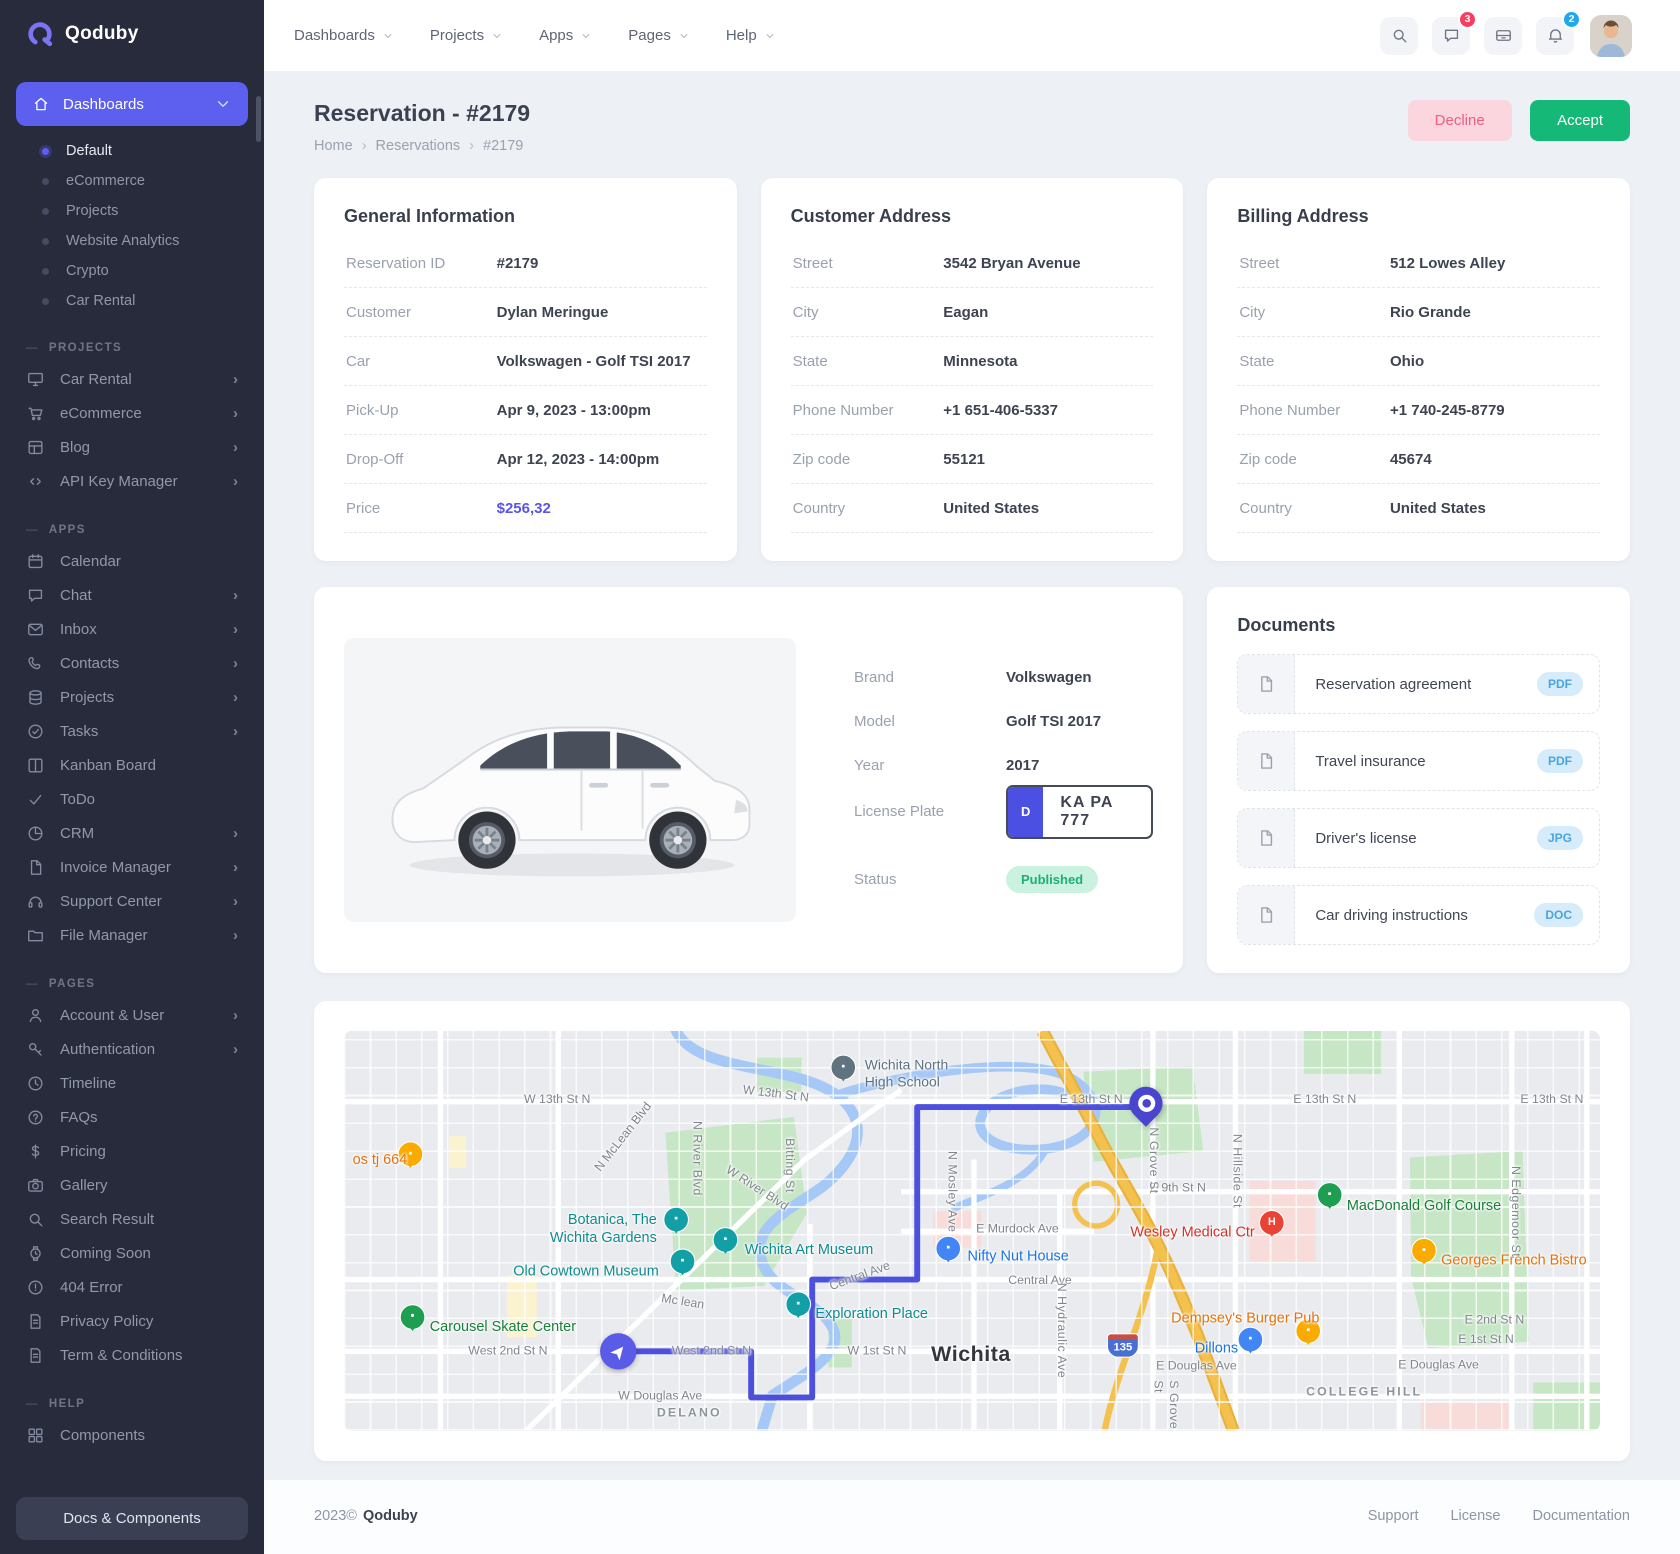 This screenshot has height=1554, width=1680. Describe the element at coordinates (132, 1287) in the screenshot. I see `sidebar-item: 404 Error` at that location.